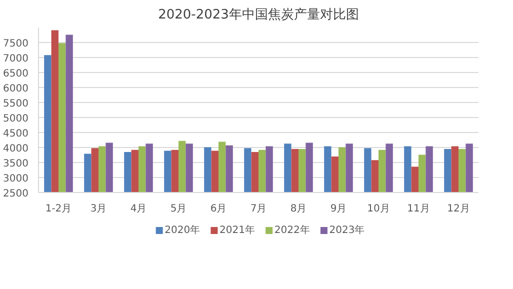 The height and width of the screenshot is (289, 513). I want to click on y-tick-label: 6000, so click(16, 89).